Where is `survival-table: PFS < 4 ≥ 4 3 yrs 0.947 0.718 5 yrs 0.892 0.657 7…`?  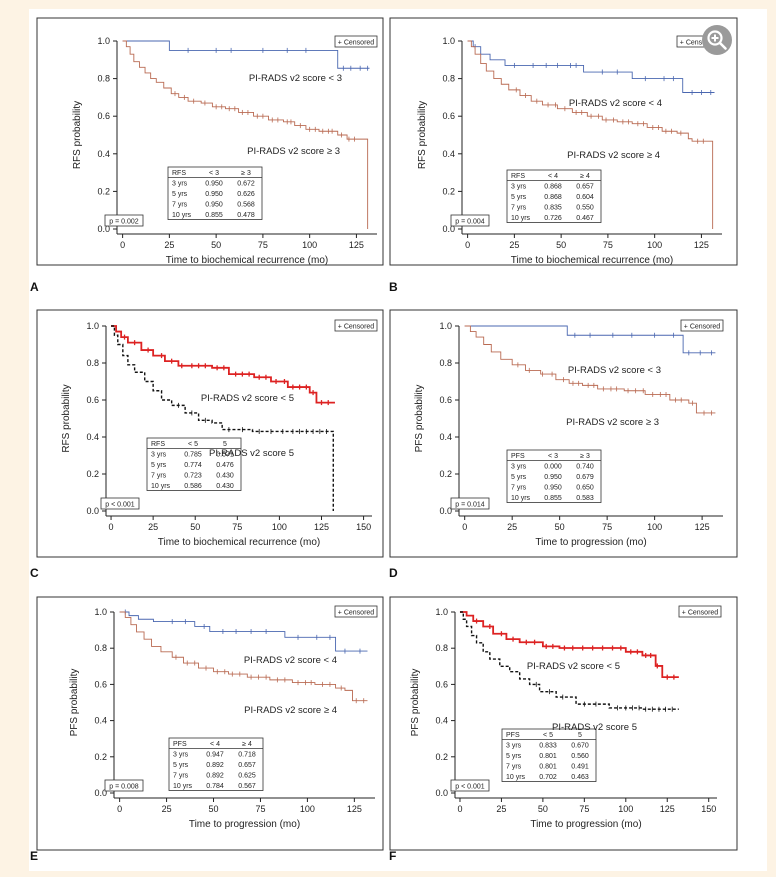
survival-table: PFS < 4 ≥ 4 3 yrs 0.947 0.718 5 yrs 0.892 0.657 7… is located at coordinates (216, 764).